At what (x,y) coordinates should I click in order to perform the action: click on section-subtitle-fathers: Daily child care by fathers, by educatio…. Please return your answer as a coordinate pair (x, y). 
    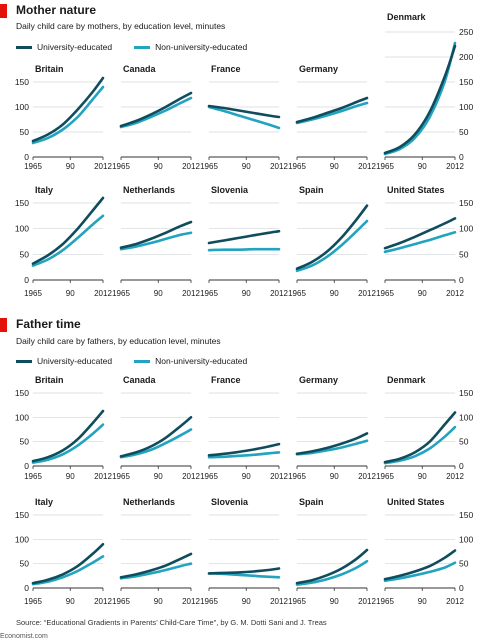
    Looking at the image, I should click on (118, 341).